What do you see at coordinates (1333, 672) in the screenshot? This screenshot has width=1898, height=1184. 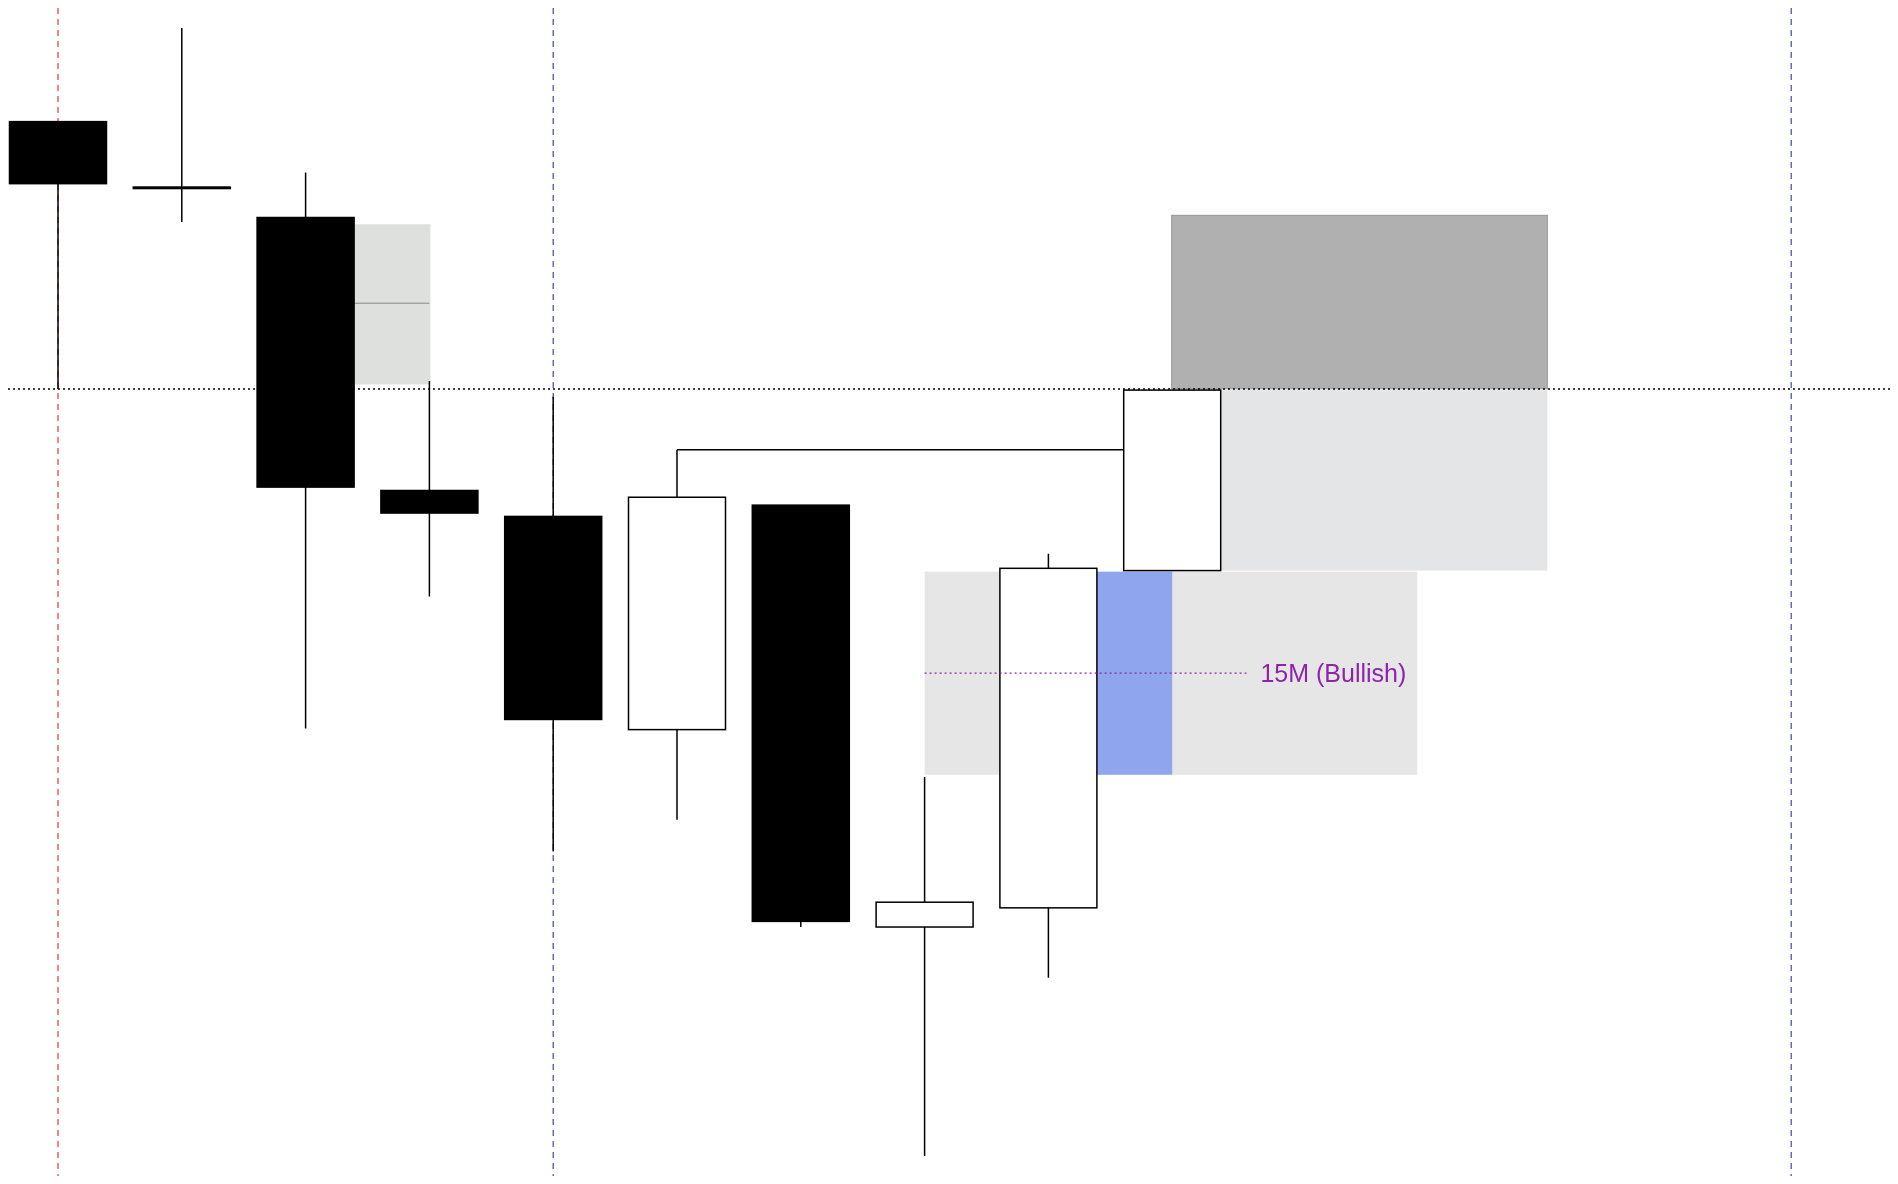 I see `text: 15M (Bullish)` at bounding box center [1333, 672].